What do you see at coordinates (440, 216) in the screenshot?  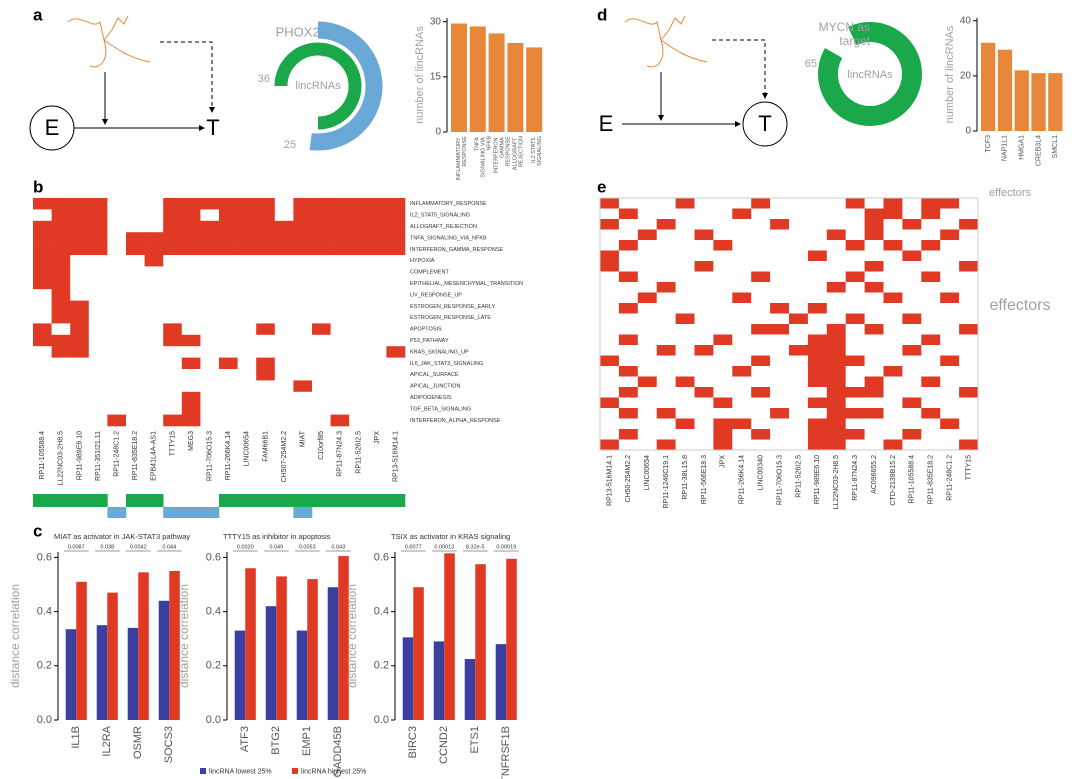 I see `row-label: IL2_STAT5_SIGNALING` at bounding box center [440, 216].